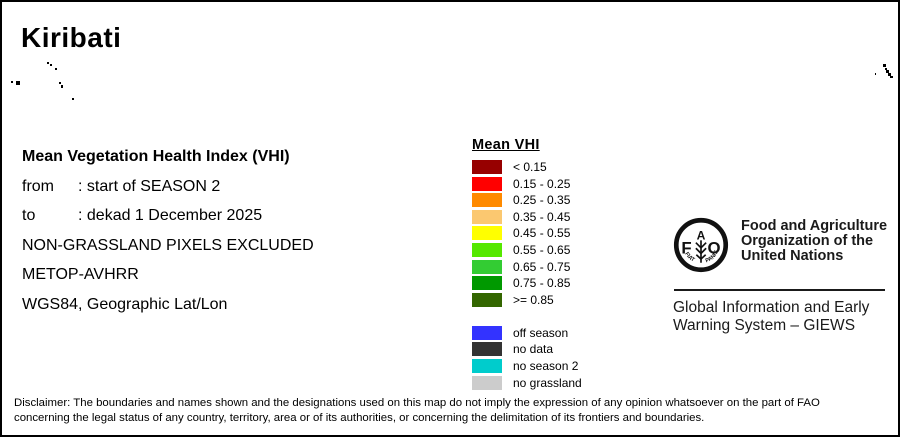  What do you see at coordinates (546, 365) in the screenshot?
I see `legend-label: no season 2` at bounding box center [546, 365].